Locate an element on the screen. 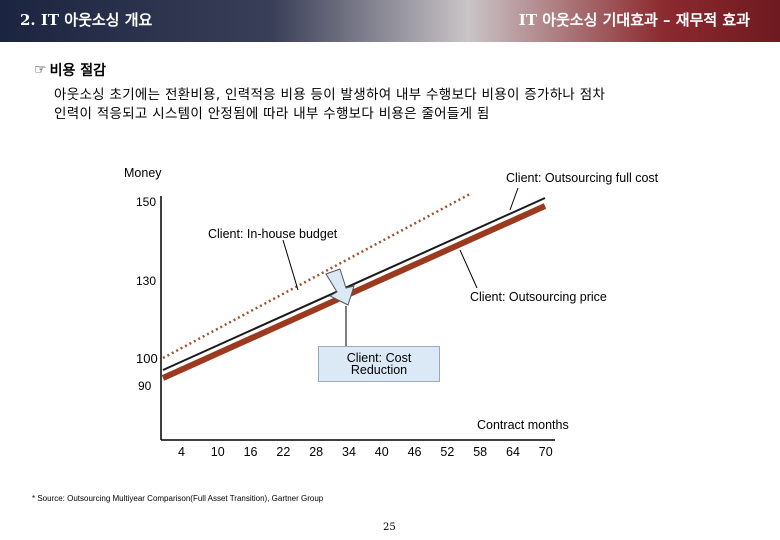 The image size is (780, 540). label-inhouse: Client: In-house budget is located at coordinates (273, 234).